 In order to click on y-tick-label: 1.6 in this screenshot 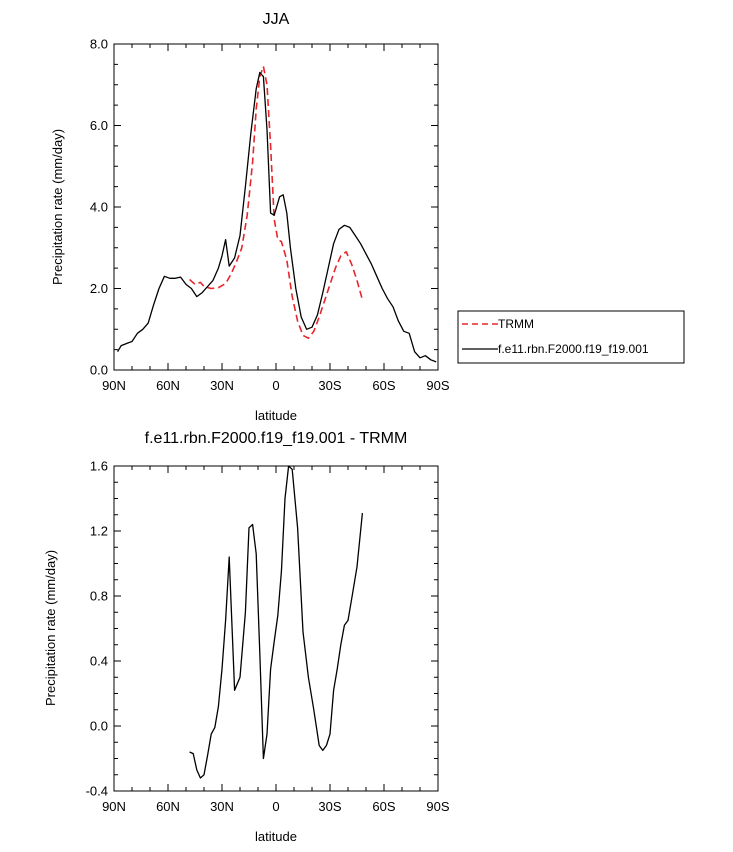, I will do `click(99, 466)`.